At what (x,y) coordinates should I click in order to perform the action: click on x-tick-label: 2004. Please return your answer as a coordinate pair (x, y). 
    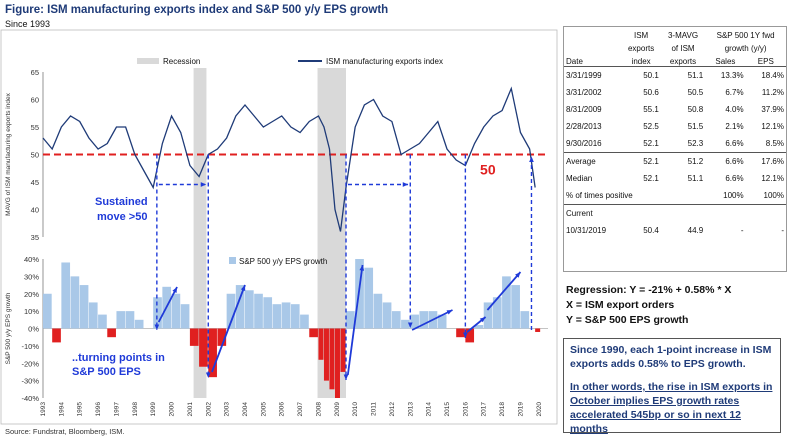
    Looking at the image, I should click on (245, 409).